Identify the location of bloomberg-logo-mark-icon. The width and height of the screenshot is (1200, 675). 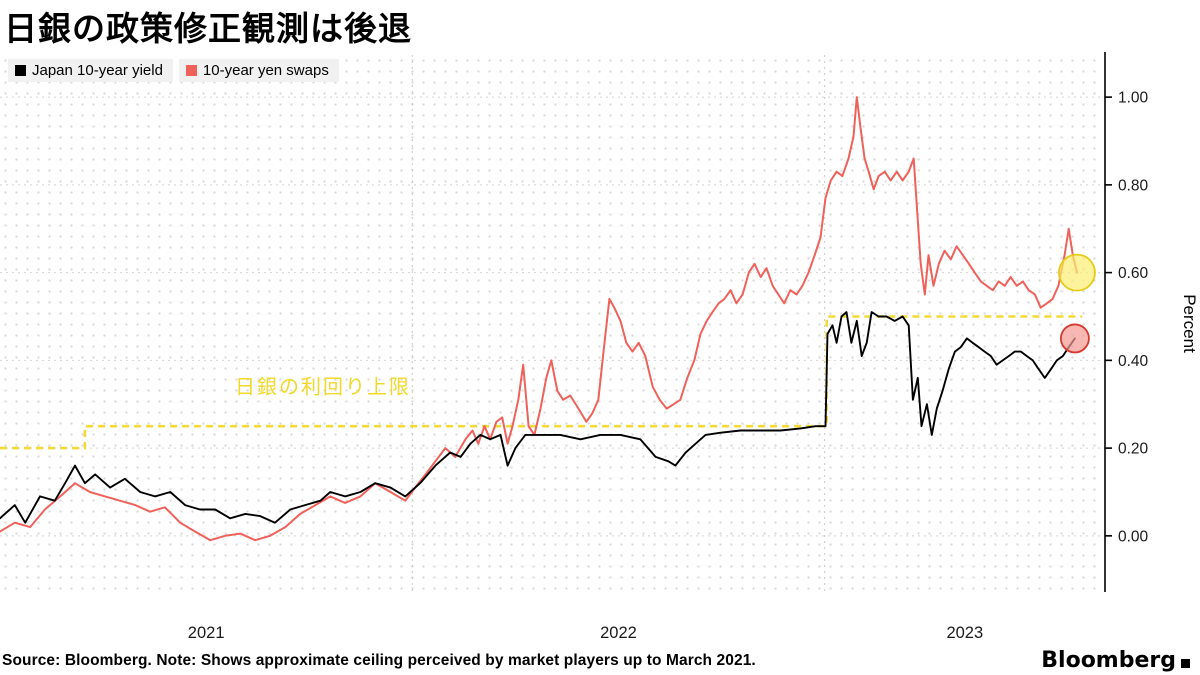
(1185, 663).